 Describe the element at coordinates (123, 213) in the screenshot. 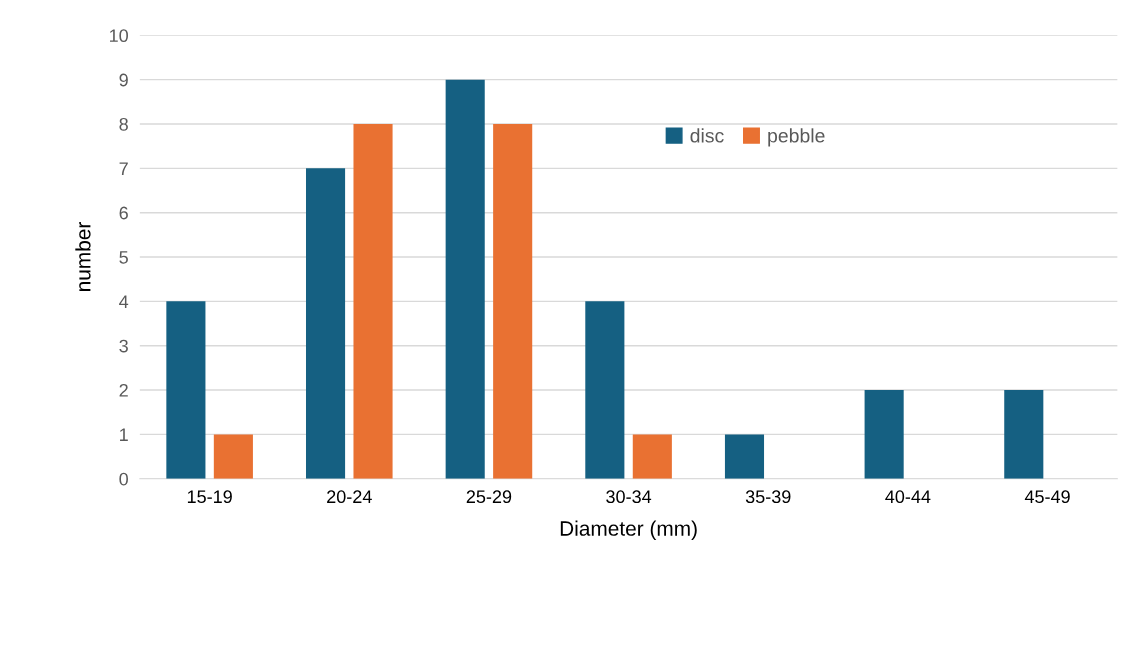

I see `y-tick-label: 6` at that location.